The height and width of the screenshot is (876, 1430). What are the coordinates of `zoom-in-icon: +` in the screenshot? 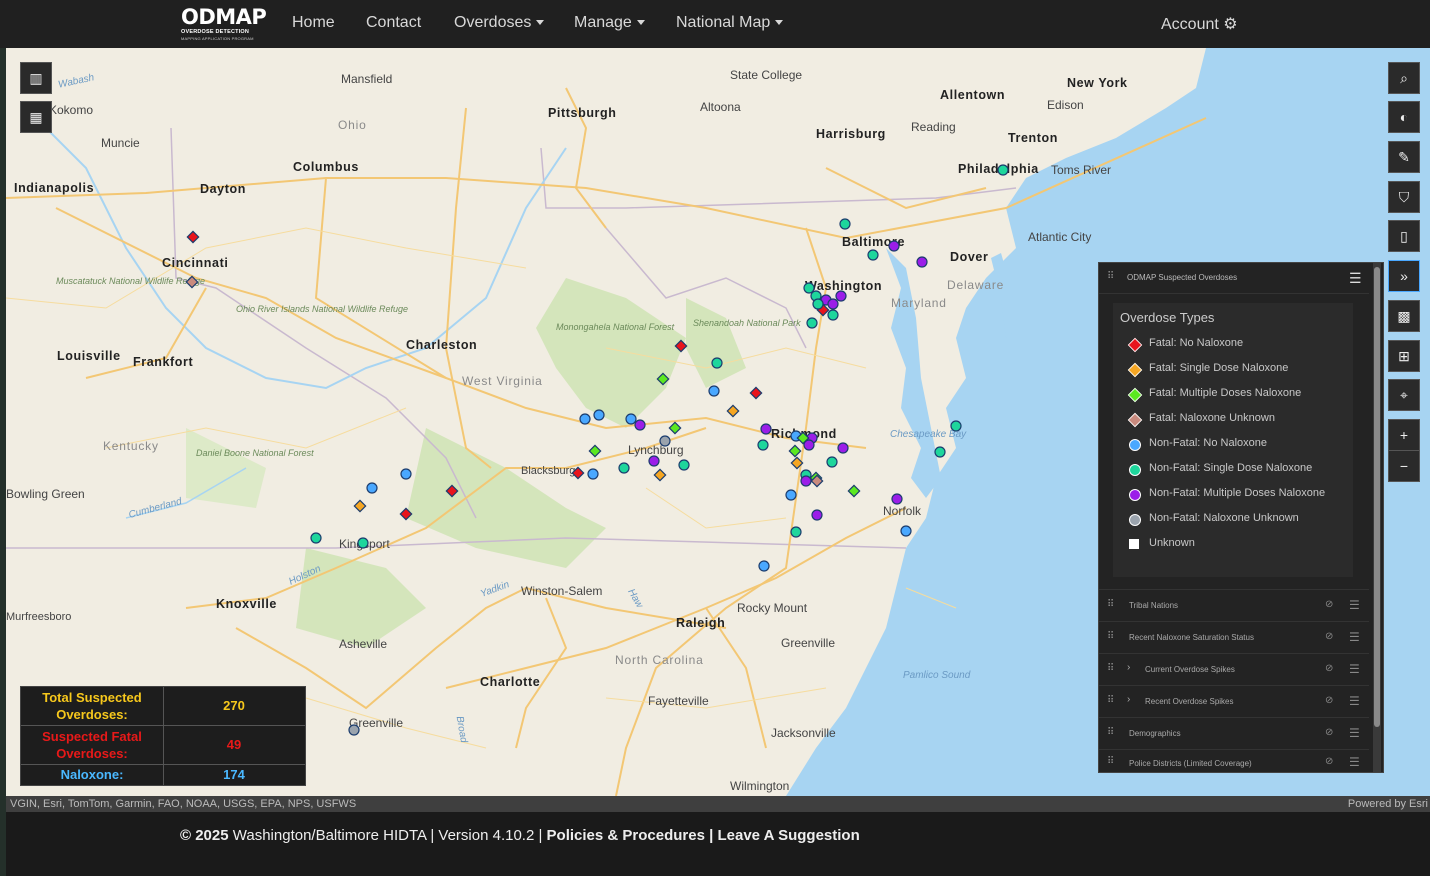 It's located at (1404, 435).